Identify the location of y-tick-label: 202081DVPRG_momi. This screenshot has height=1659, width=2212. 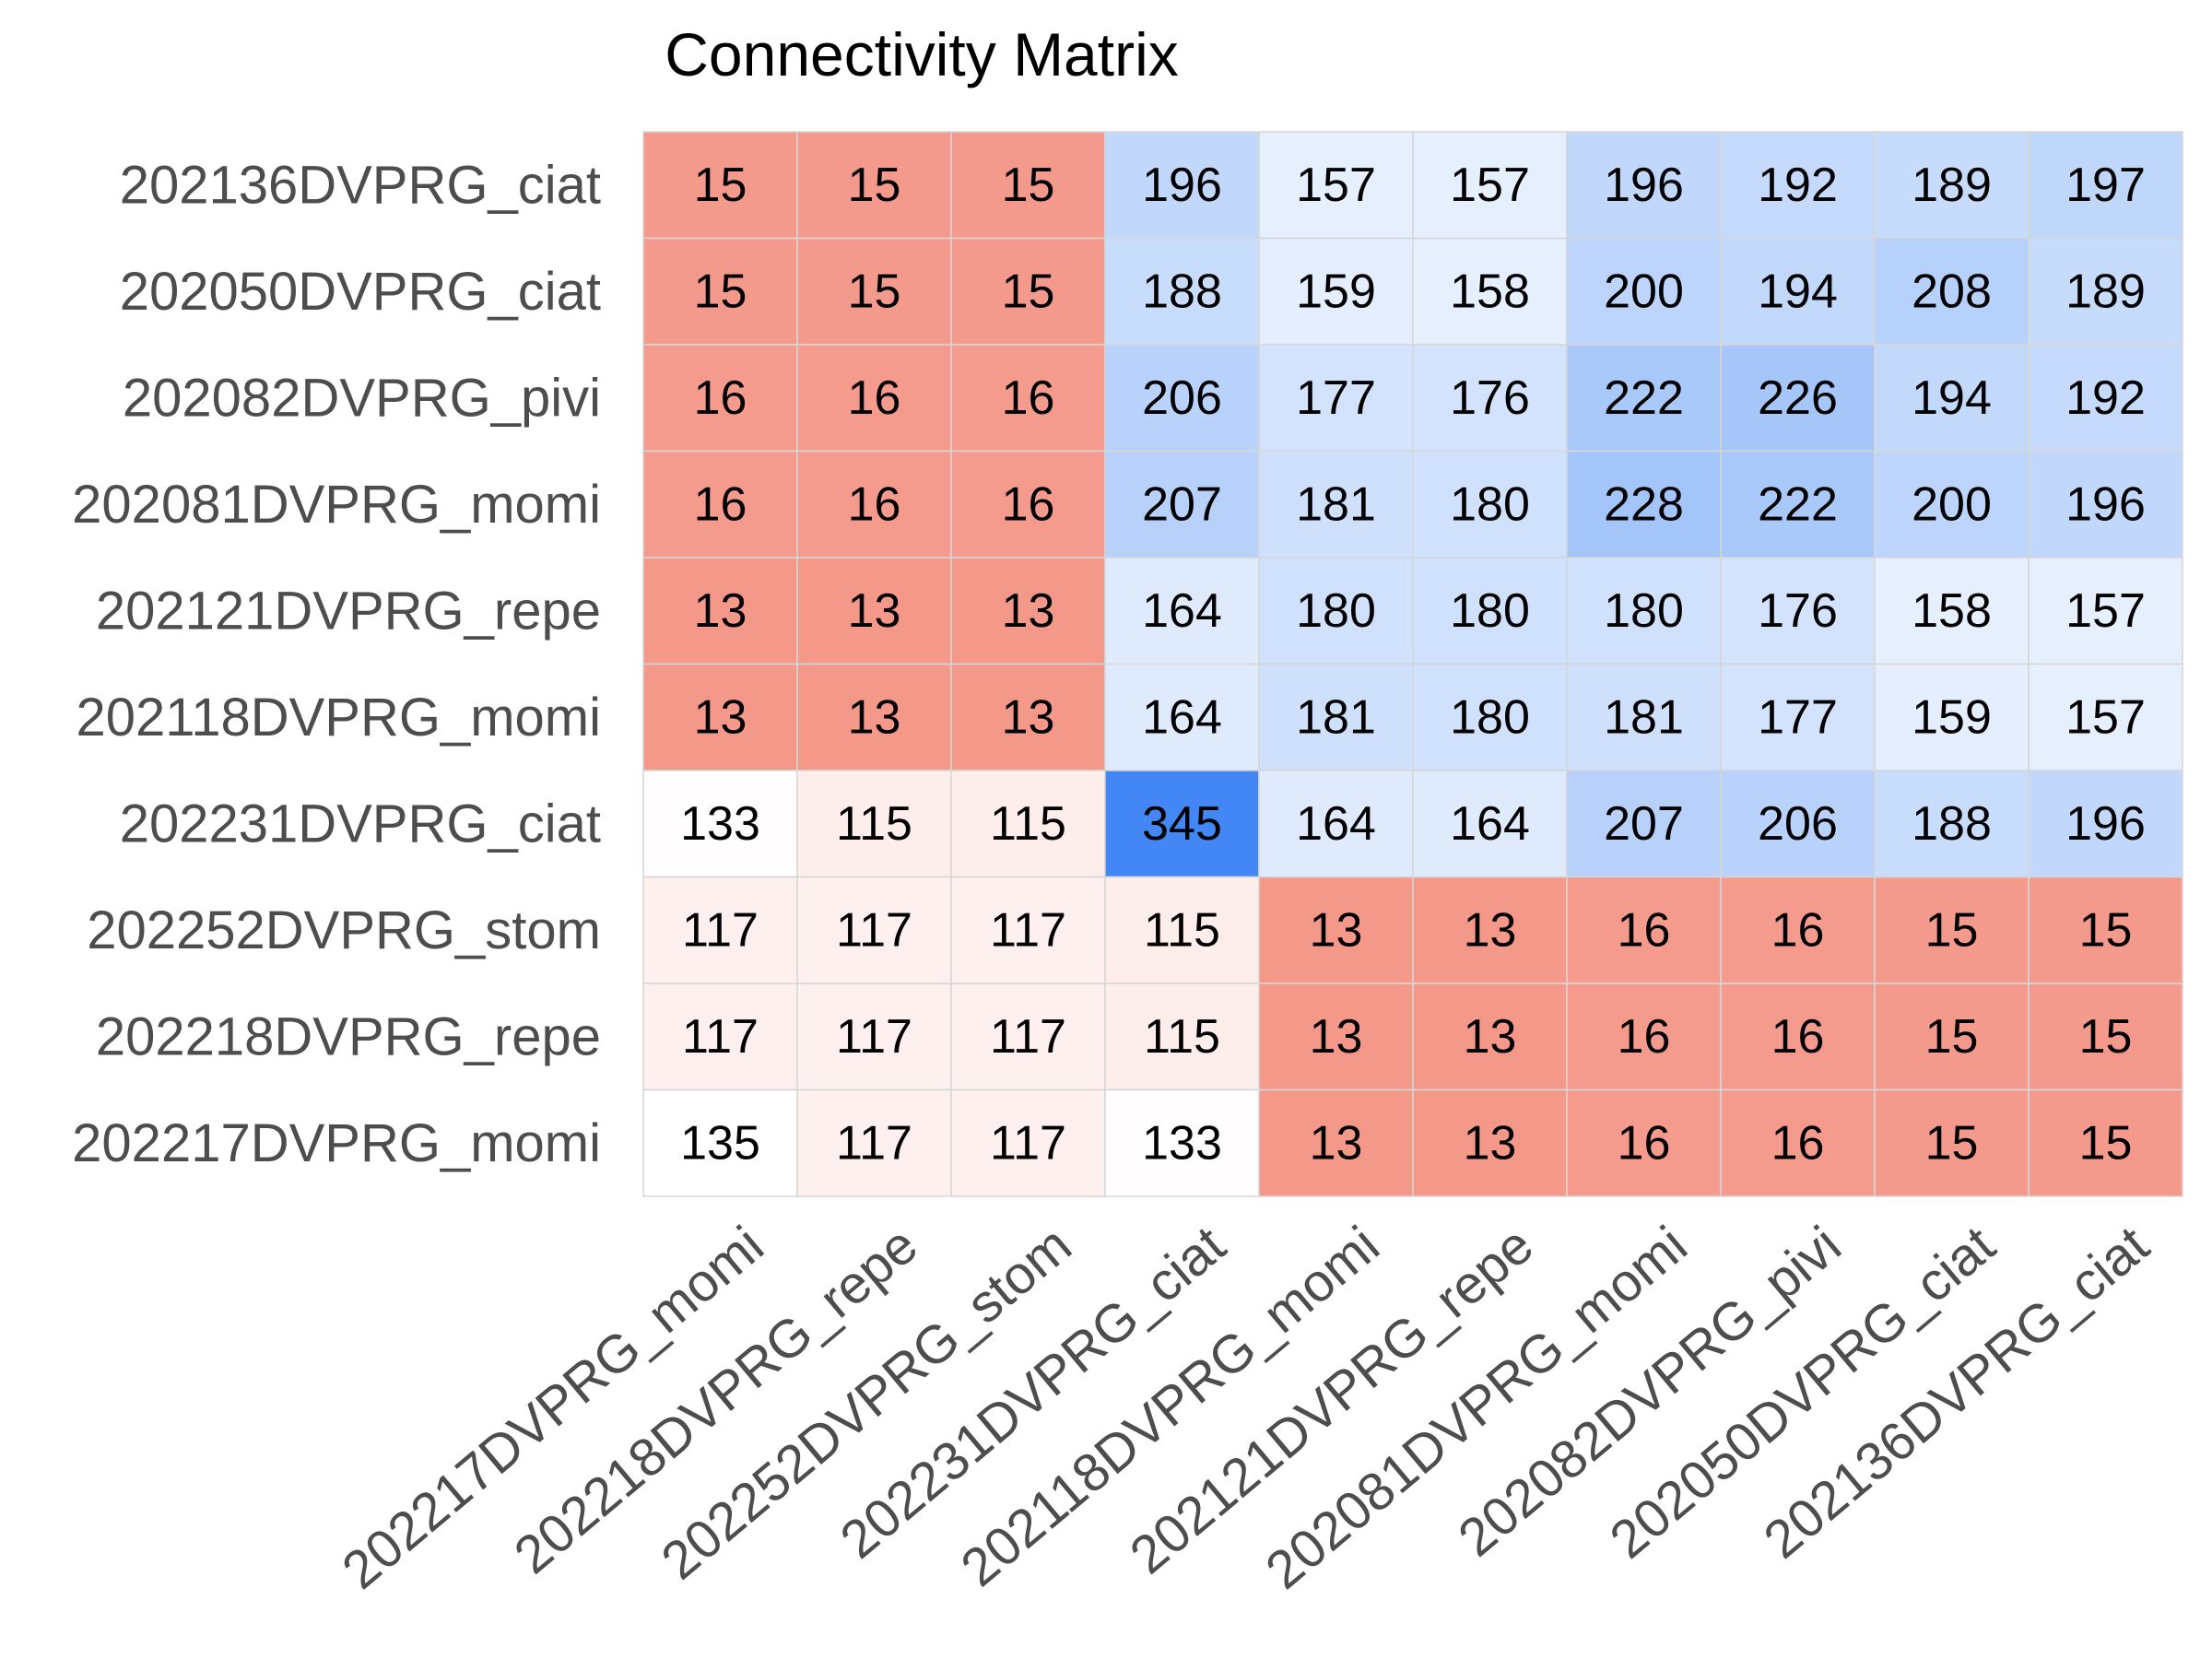
(336, 505).